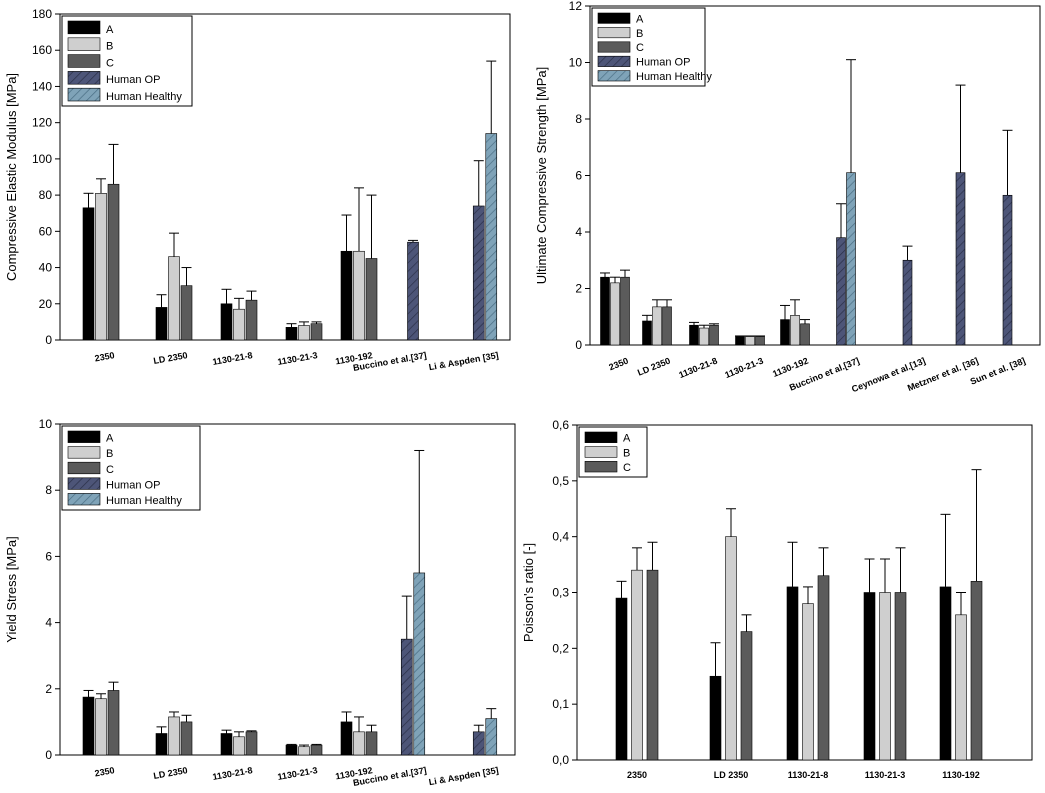 This screenshot has height=793, width=1045. I want to click on y-tick-label: 0,6, so click(560, 425).